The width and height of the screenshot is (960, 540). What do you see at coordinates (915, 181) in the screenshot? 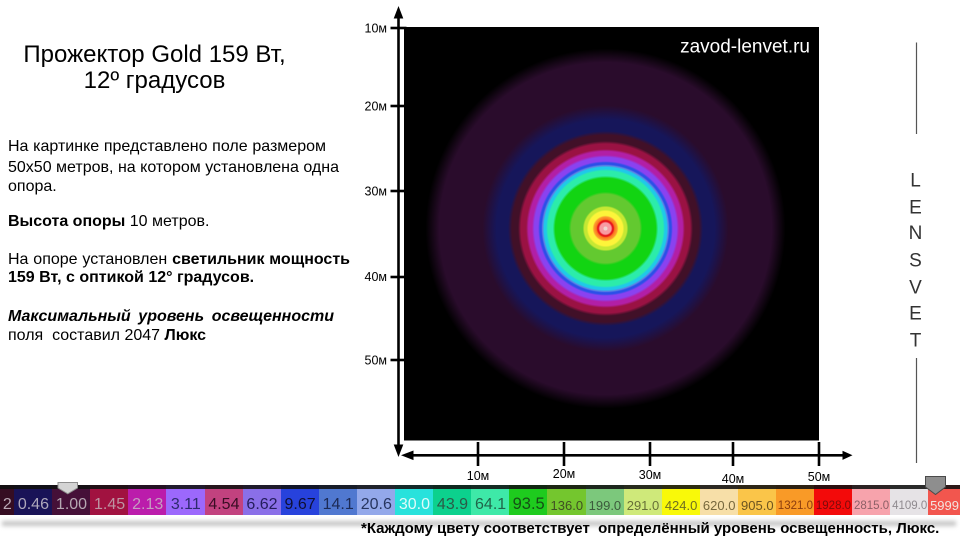
I see `svg-text: L` at bounding box center [915, 181].